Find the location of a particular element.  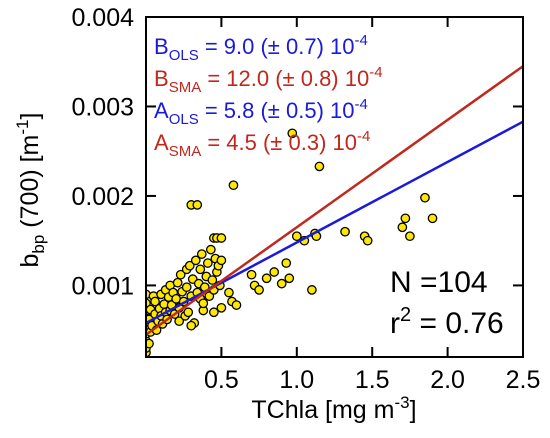

annotation-a-ols: AOLS = 5.8 (± 0.5) 10-4 is located at coordinates (261, 112).